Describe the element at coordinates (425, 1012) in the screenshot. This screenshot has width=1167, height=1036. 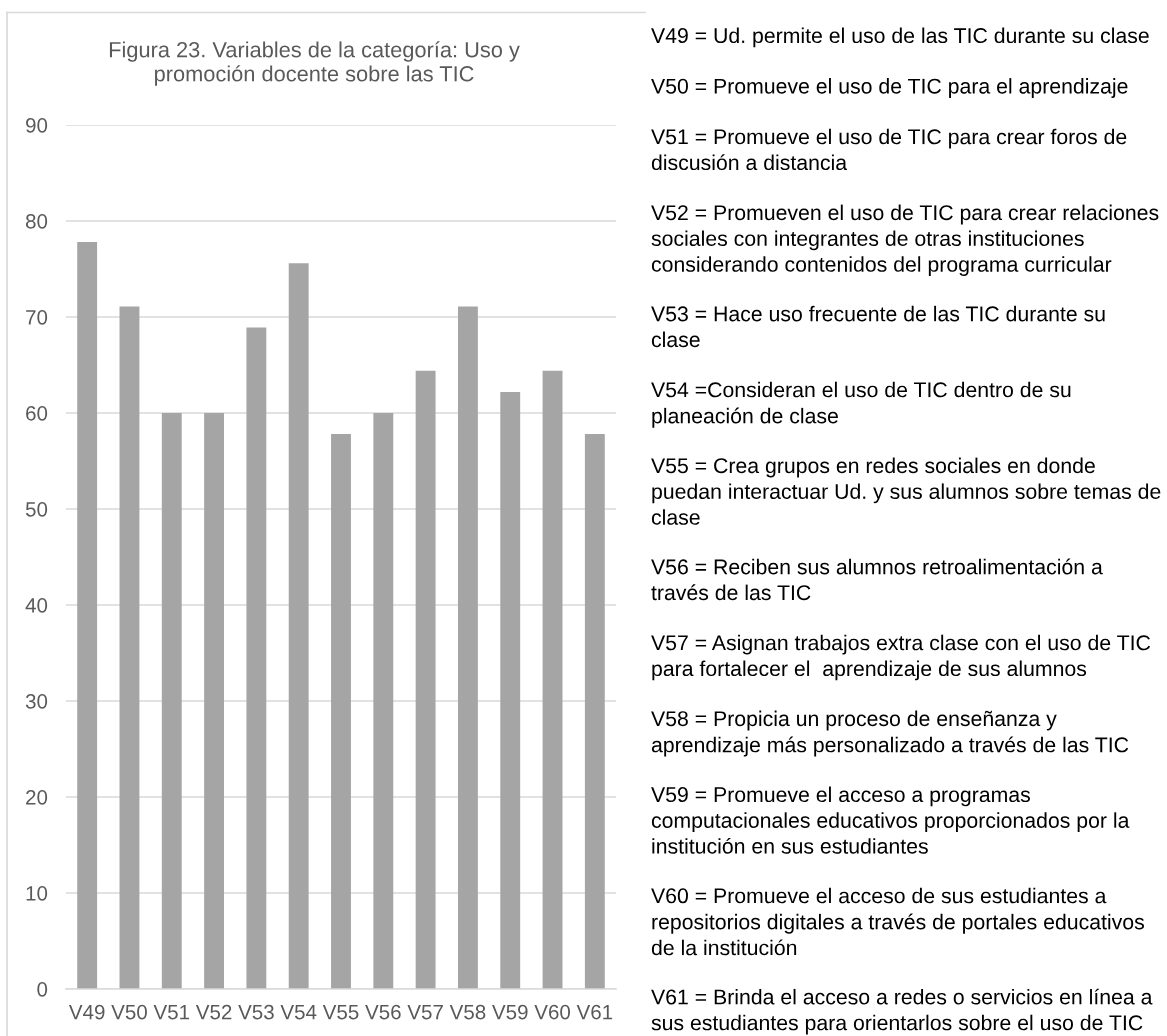
I see `x-tick-label: V57` at that location.